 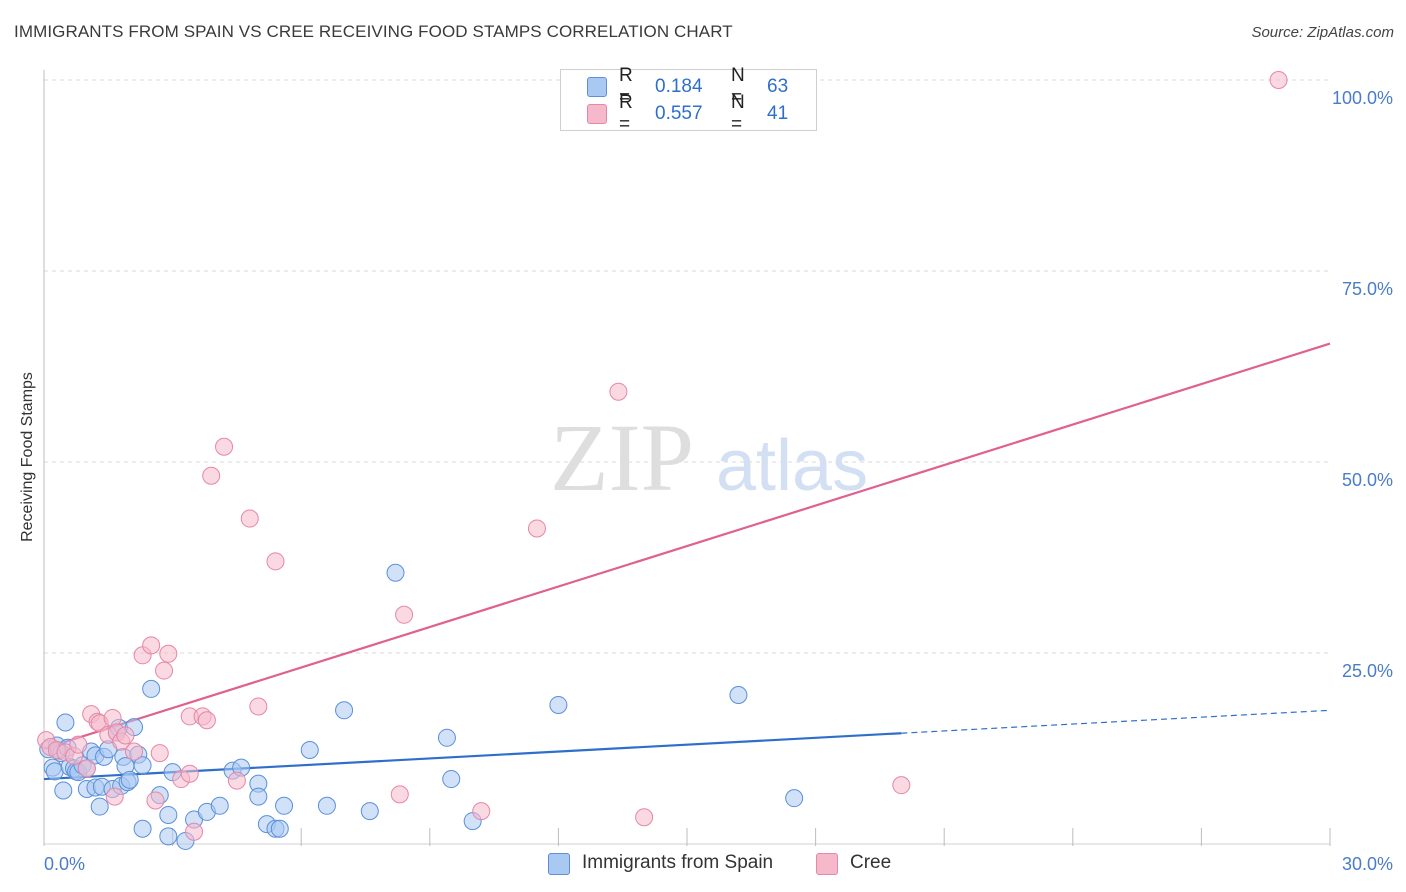 I want to click on y-tick-label: 75.0%, so click(x=1367, y=289).